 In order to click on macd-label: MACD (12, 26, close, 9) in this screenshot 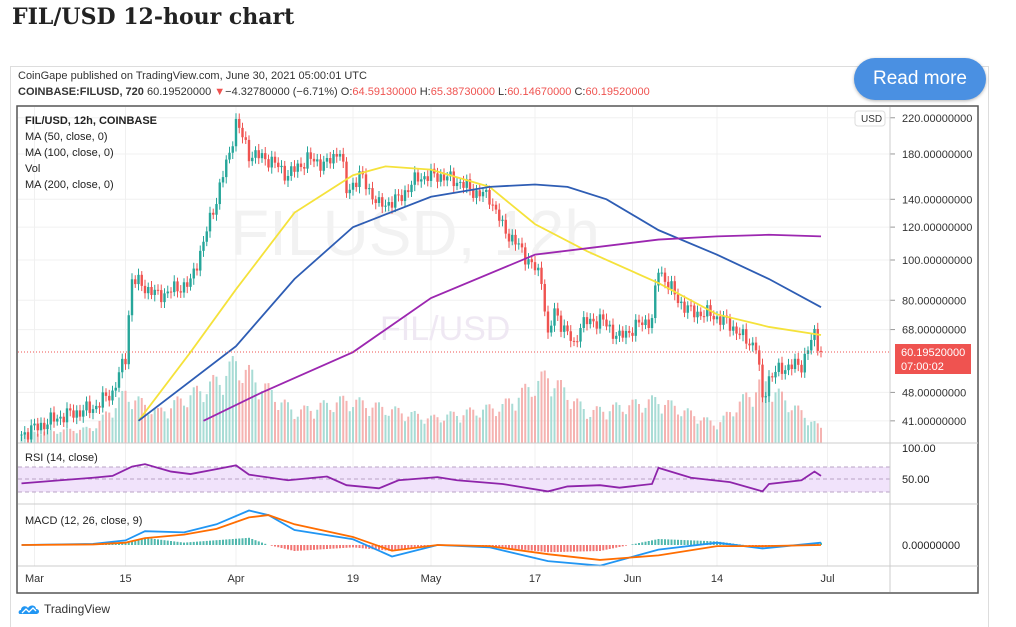, I will do `click(83, 521)`.